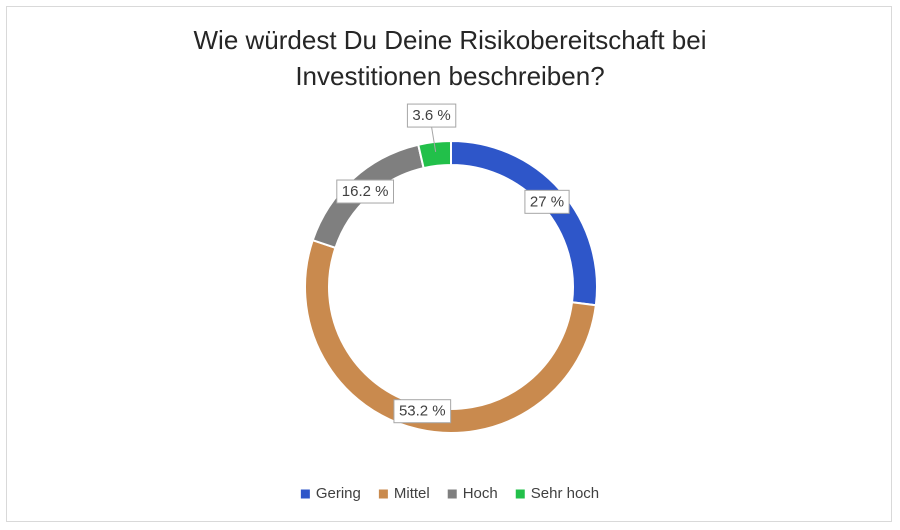 The width and height of the screenshot is (900, 530). What do you see at coordinates (480, 493) in the screenshot?
I see `legend-label: Hoch` at bounding box center [480, 493].